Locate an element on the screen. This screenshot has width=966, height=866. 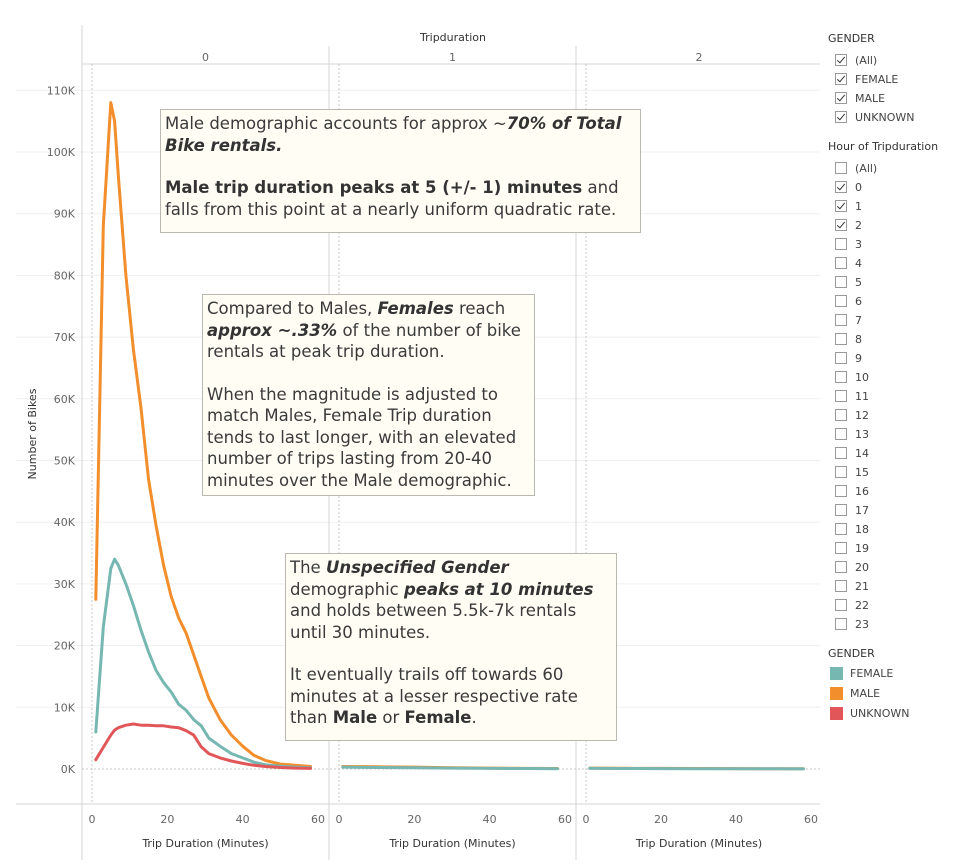
hour-filter-item: 5 is located at coordinates (900, 282).